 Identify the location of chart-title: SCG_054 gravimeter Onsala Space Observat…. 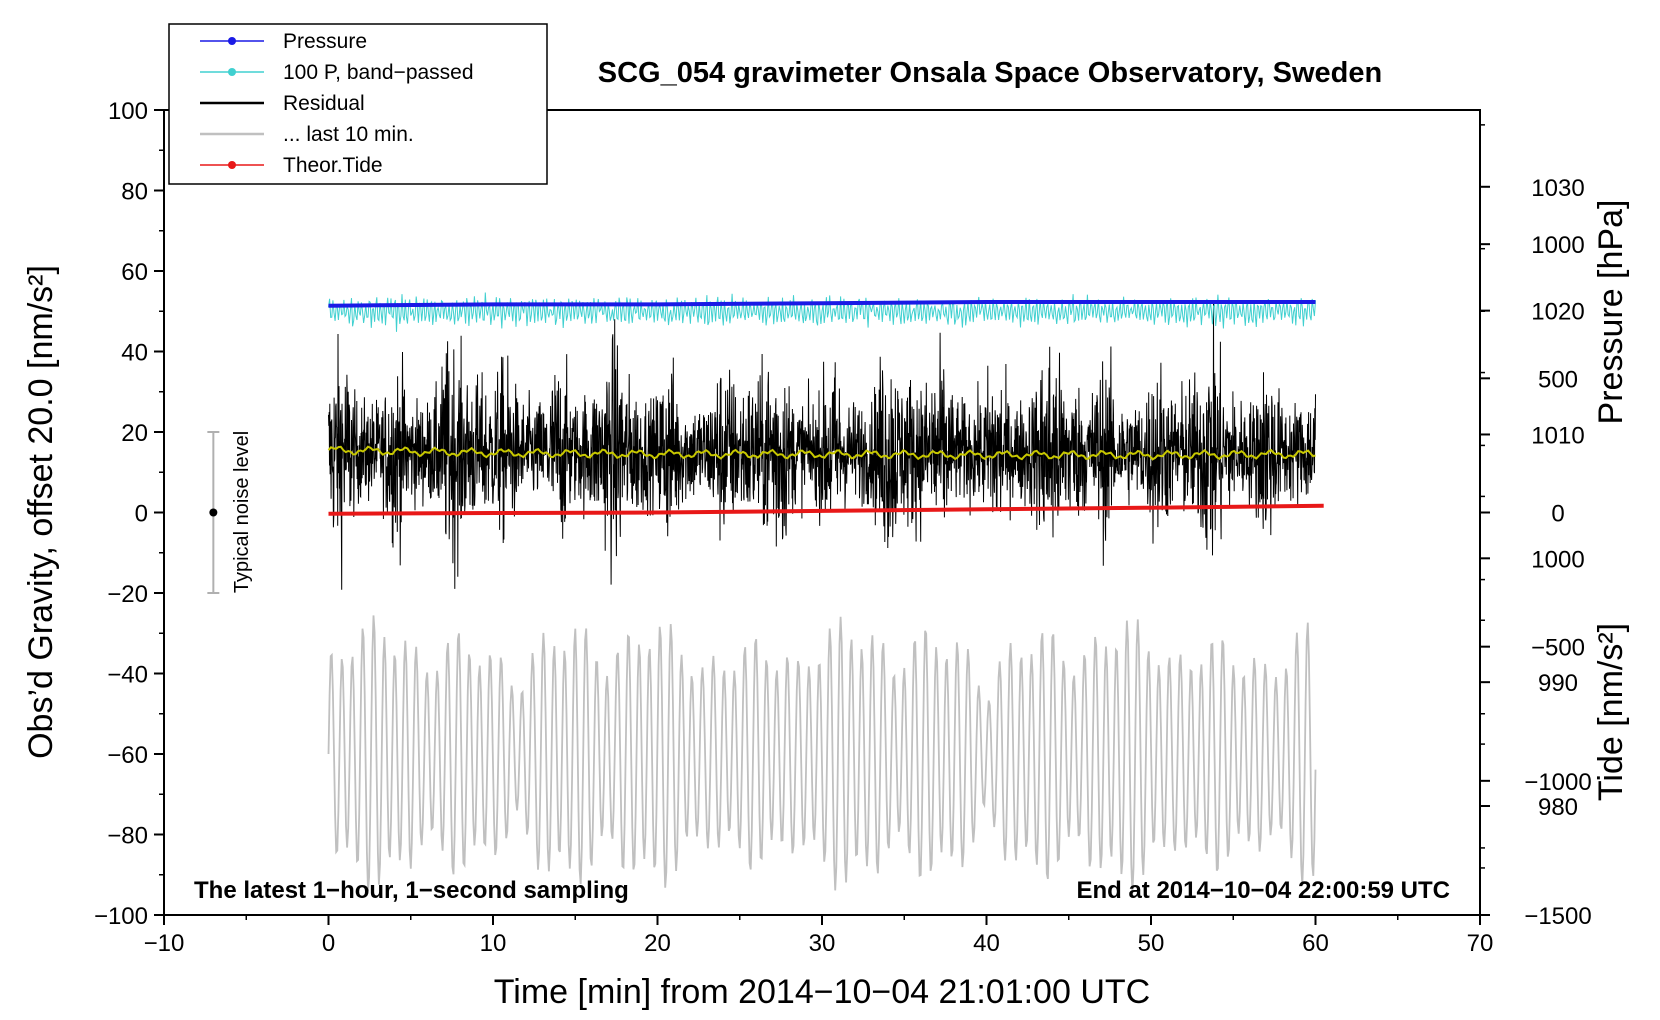
(990, 73).